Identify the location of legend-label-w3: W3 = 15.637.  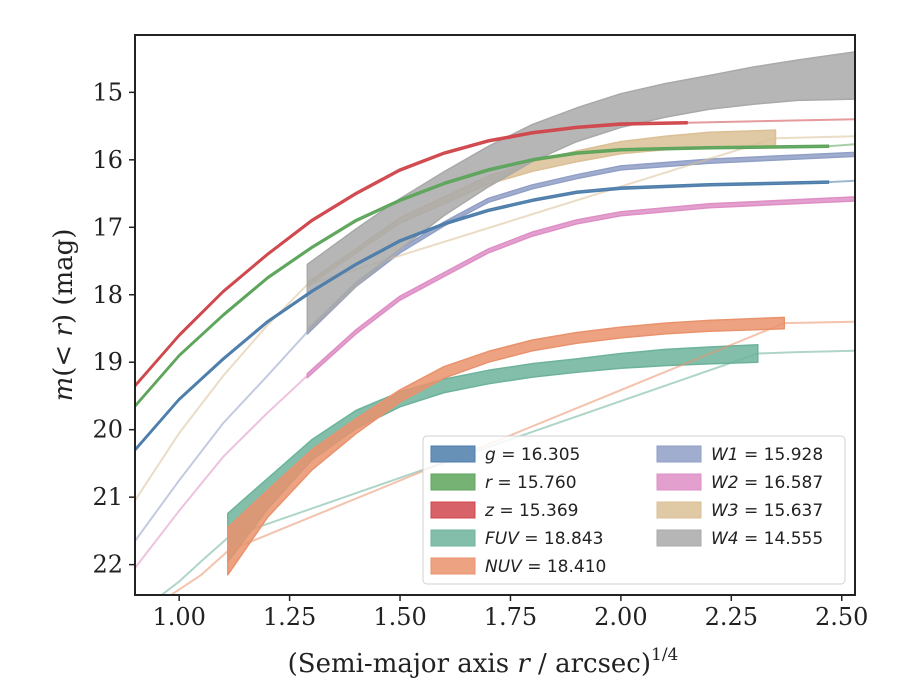
(767, 511).